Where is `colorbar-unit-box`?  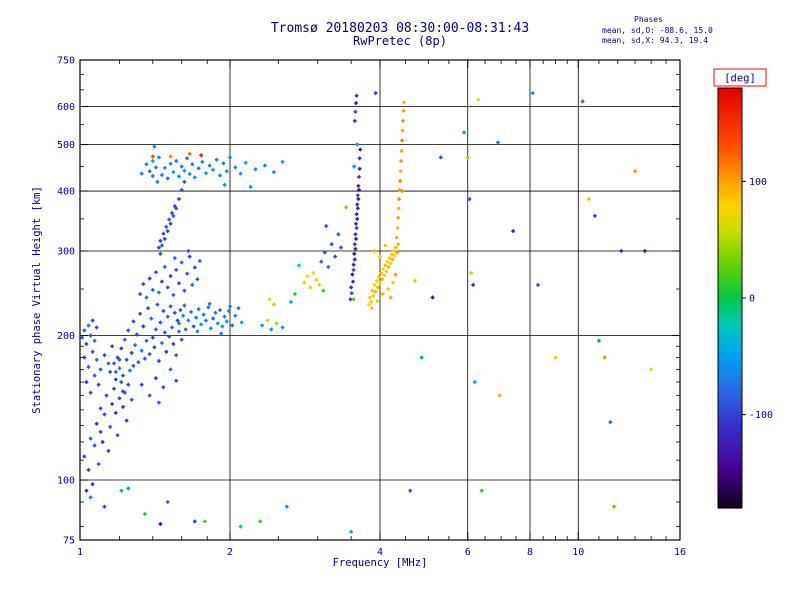 colorbar-unit-box is located at coordinates (740, 77).